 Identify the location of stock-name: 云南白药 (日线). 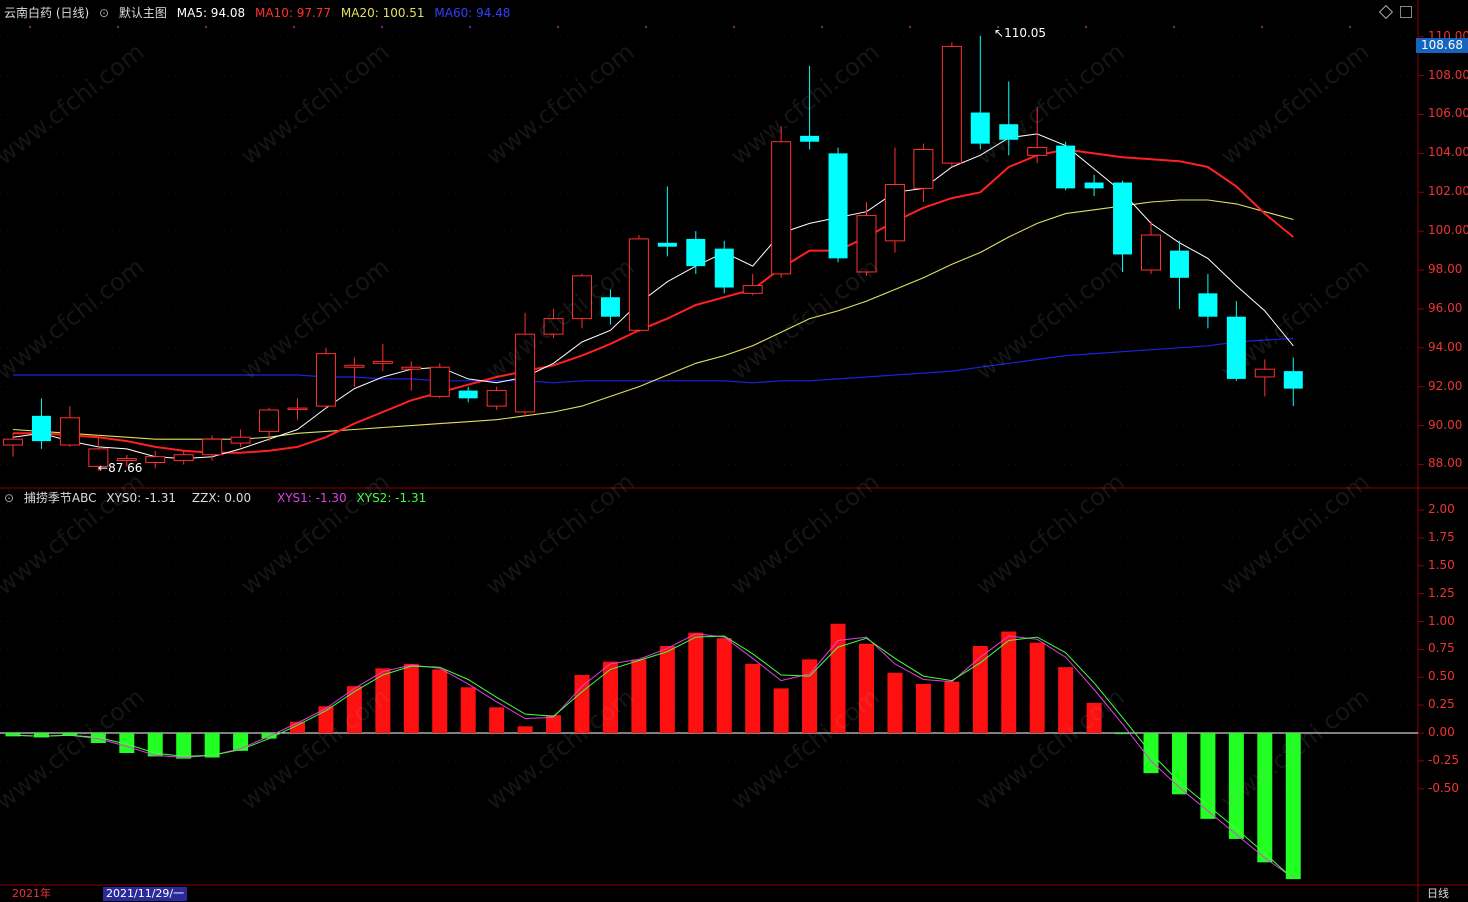
(47, 13).